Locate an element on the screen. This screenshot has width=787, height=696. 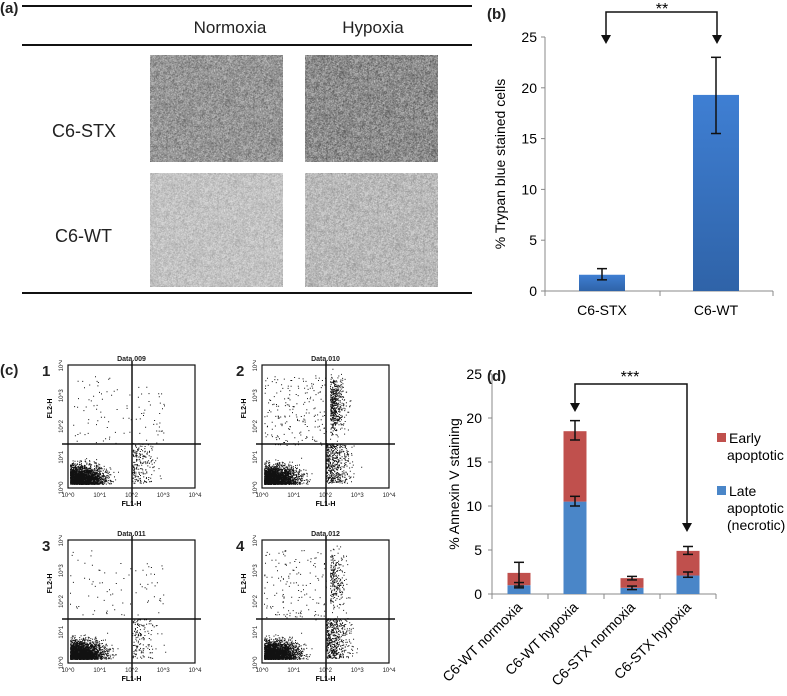
significance-stars: ** is located at coordinates (662, 9).